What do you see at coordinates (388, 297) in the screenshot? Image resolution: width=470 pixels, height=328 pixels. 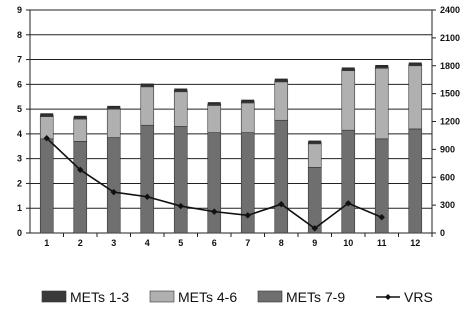 I see `legend-marker` at bounding box center [388, 297].